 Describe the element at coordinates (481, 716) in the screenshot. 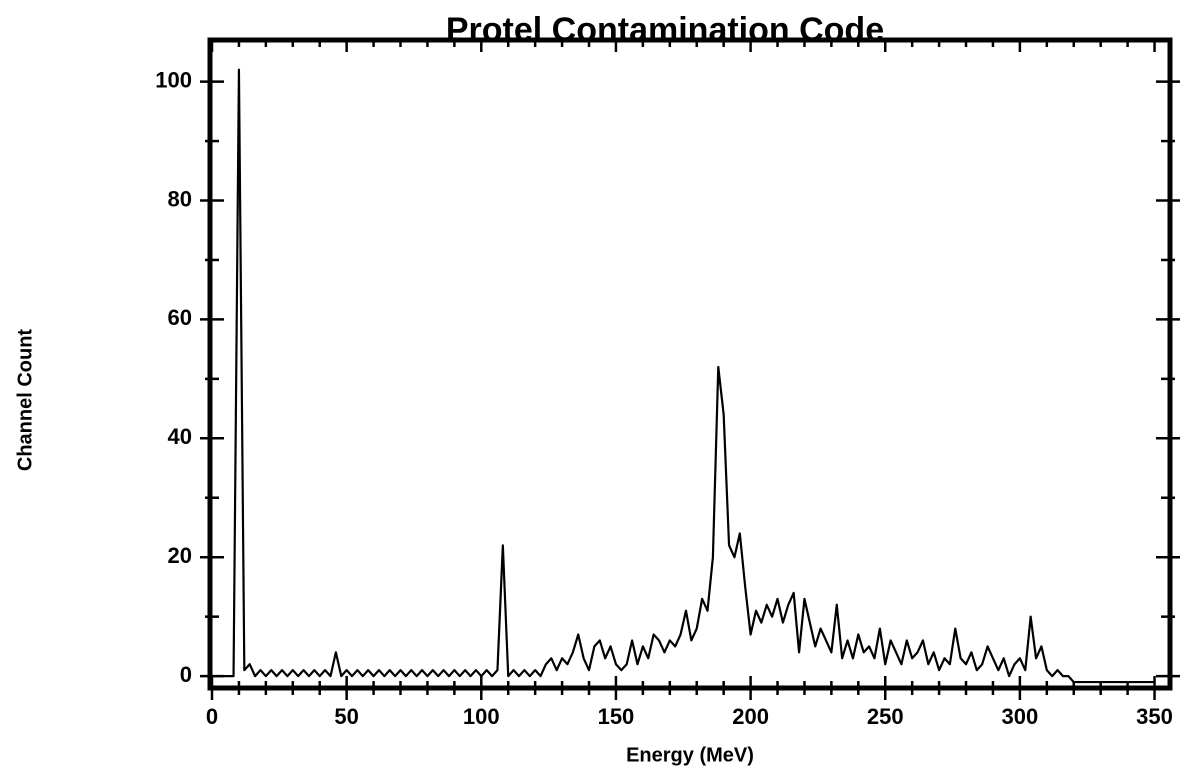

I see `x-tick-label: 100` at that location.